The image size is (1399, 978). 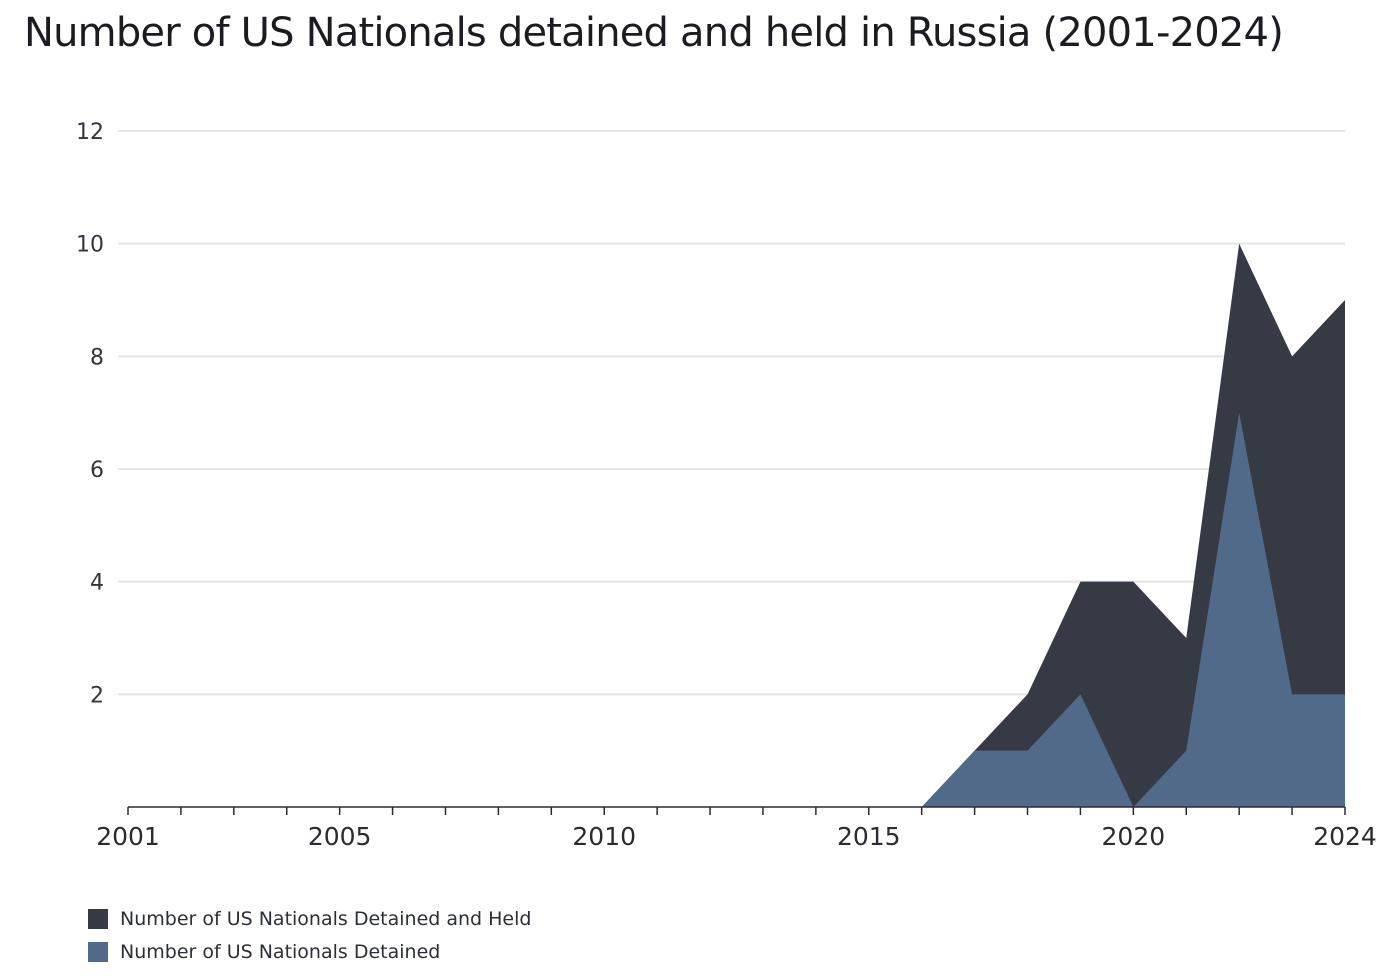 What do you see at coordinates (1080, 694) in the screenshot?
I see `data-point-detained-2019` at bounding box center [1080, 694].